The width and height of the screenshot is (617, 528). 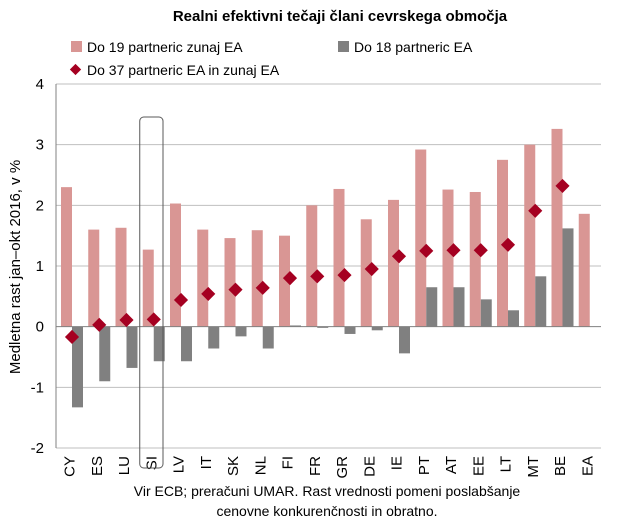 I want to click on bar-series-1-NL, so click(x=257, y=278).